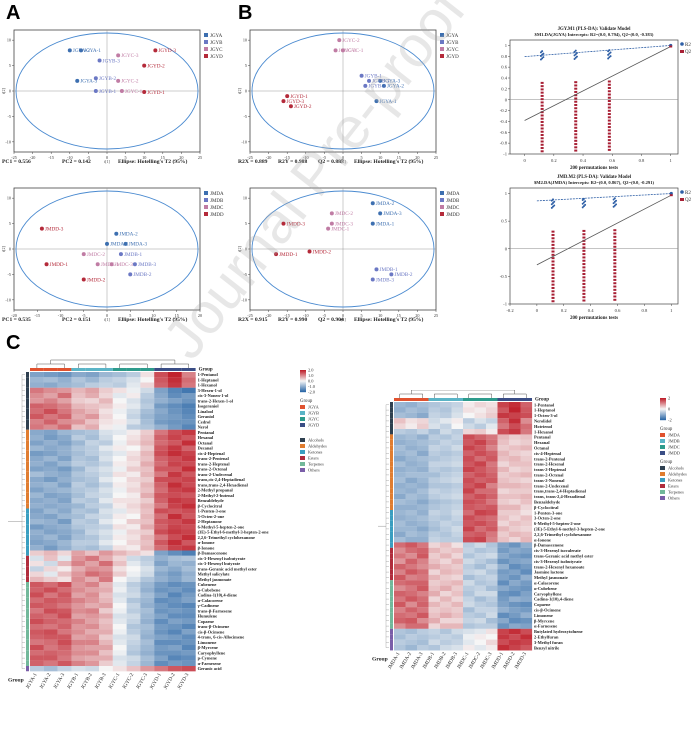  What do you see at coordinates (97, 264) in the screenshot?
I see `score-point` at bounding box center [97, 264].